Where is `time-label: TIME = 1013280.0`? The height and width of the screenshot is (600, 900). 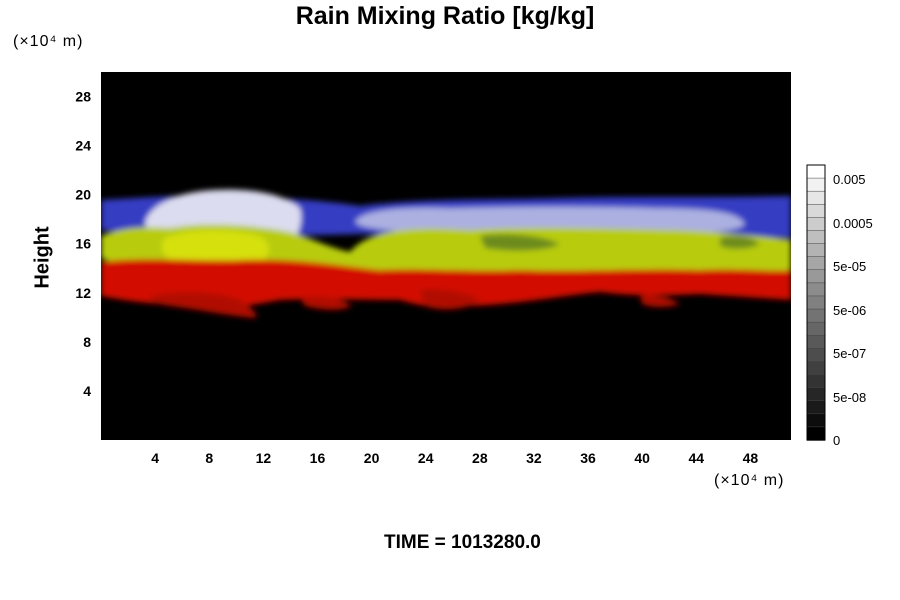
time-label: TIME = 1013280.0 is located at coordinates (462, 542).